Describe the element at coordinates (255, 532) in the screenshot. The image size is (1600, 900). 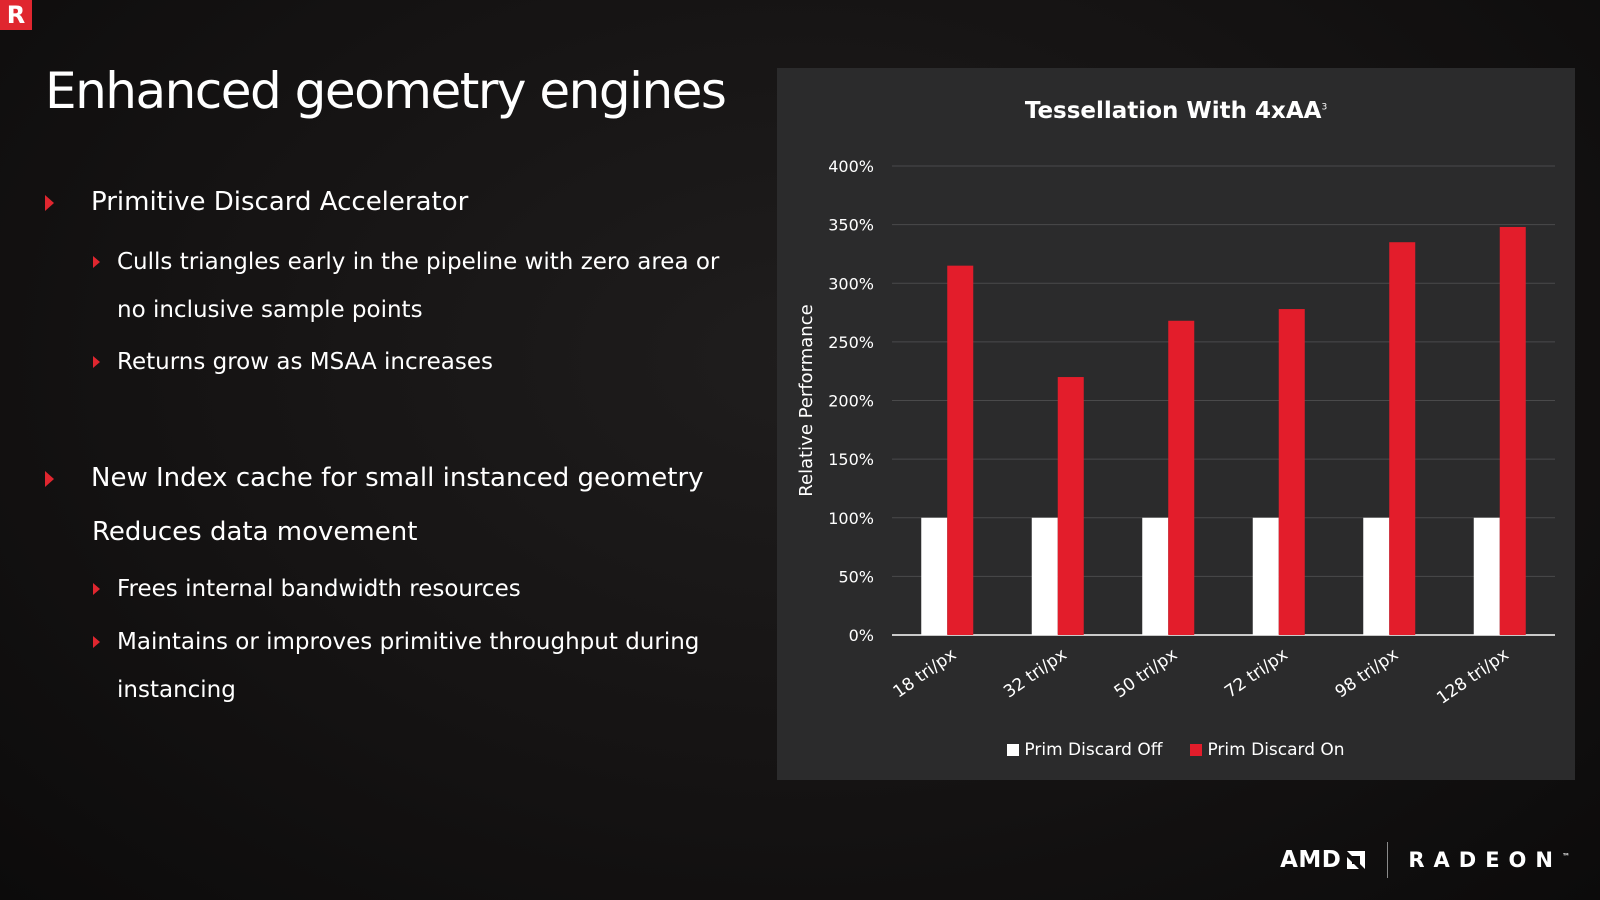
I see `bullet-continuation: Reduces data movement` at that location.